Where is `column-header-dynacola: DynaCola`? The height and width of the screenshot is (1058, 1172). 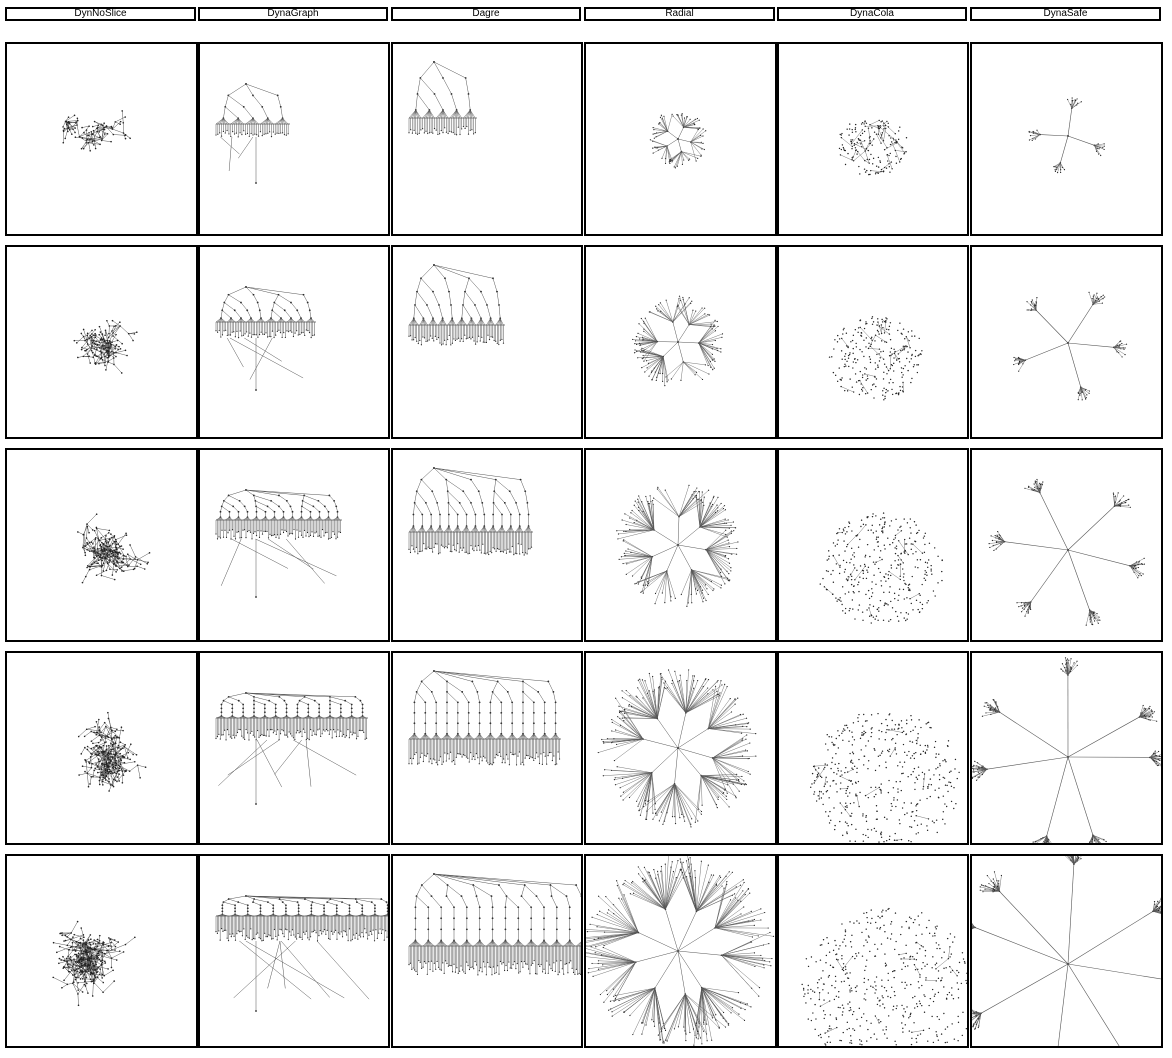
column-header-dynacola: DynaCola is located at coordinates (872, 14).